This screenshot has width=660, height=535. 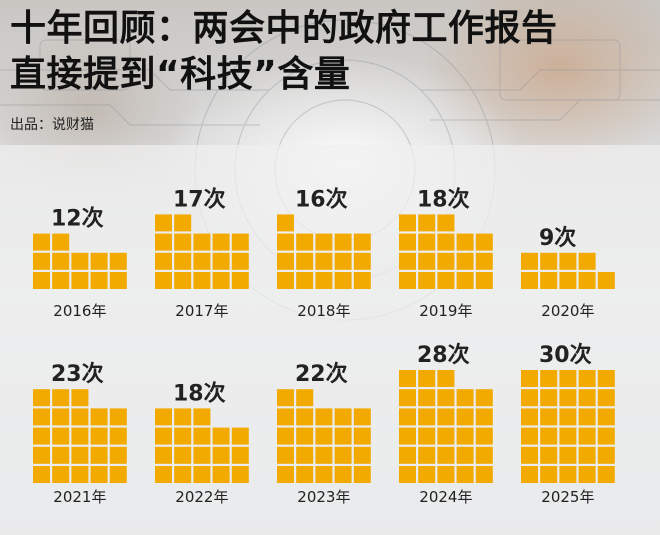 I want to click on waffle-block-2021年: 23次 2021年, so click(x=80, y=433).